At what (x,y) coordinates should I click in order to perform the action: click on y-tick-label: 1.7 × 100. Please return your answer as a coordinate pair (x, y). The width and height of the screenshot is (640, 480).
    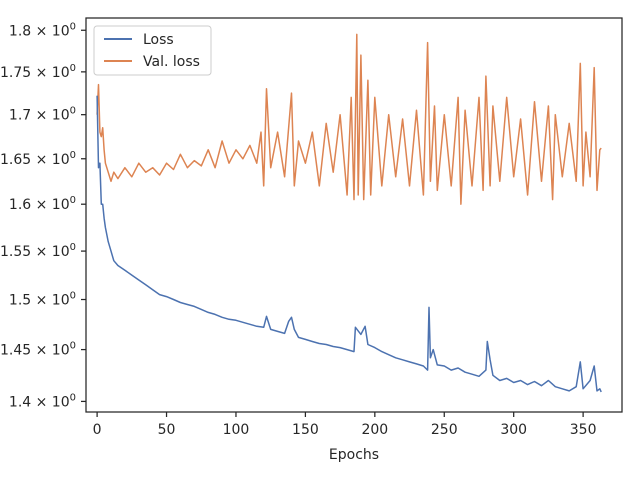
    Looking at the image, I should click on (42, 115).